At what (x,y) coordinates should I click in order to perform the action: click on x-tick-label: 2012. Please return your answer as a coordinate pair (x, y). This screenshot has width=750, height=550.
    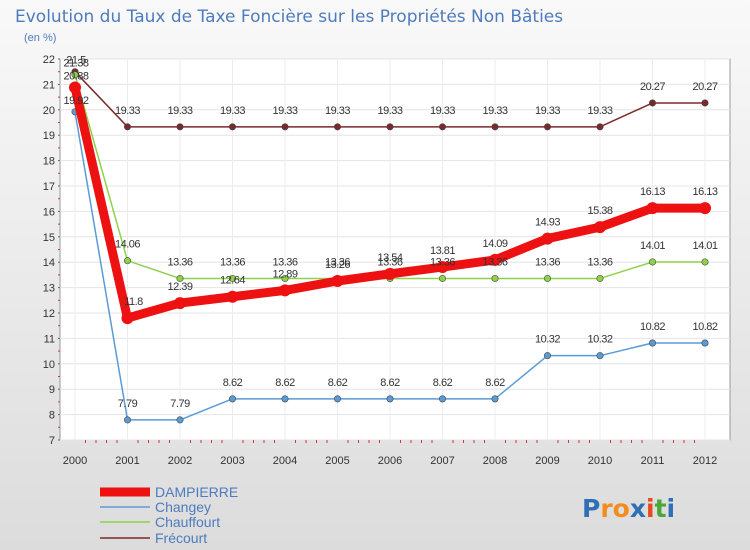
    Looking at the image, I should click on (705, 461).